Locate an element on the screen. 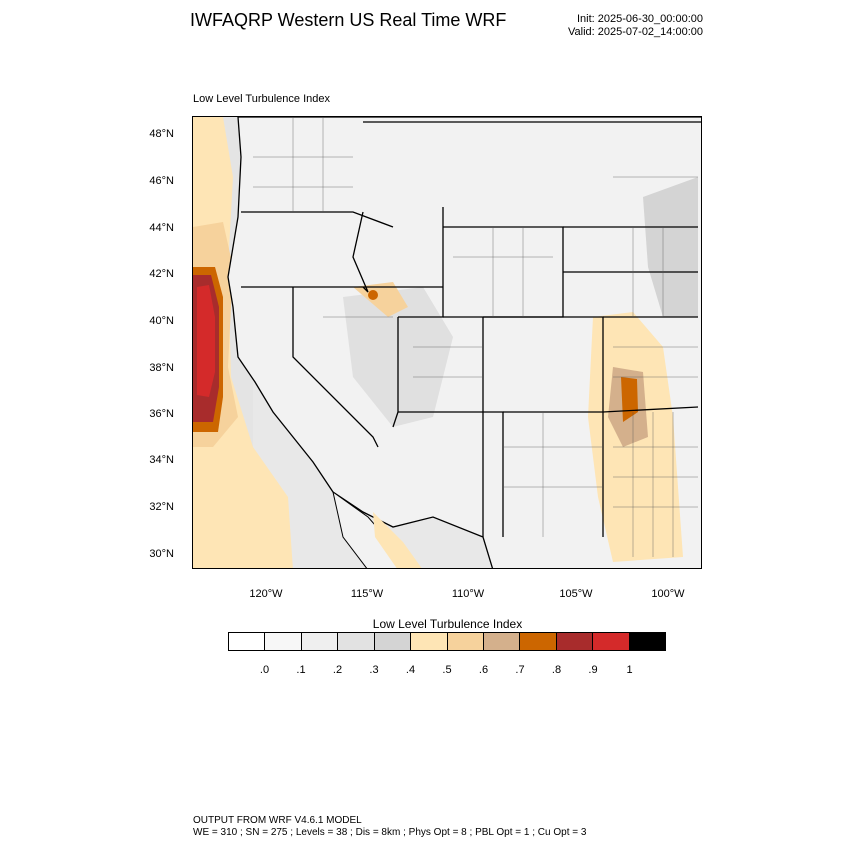 This screenshot has width=850, height=850. lat-label: 46°N is located at coordinates (161, 181).